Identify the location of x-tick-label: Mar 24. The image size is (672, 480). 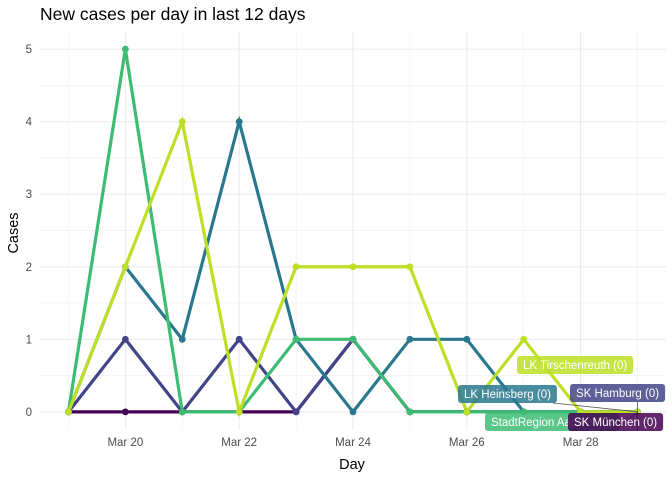
(353, 443).